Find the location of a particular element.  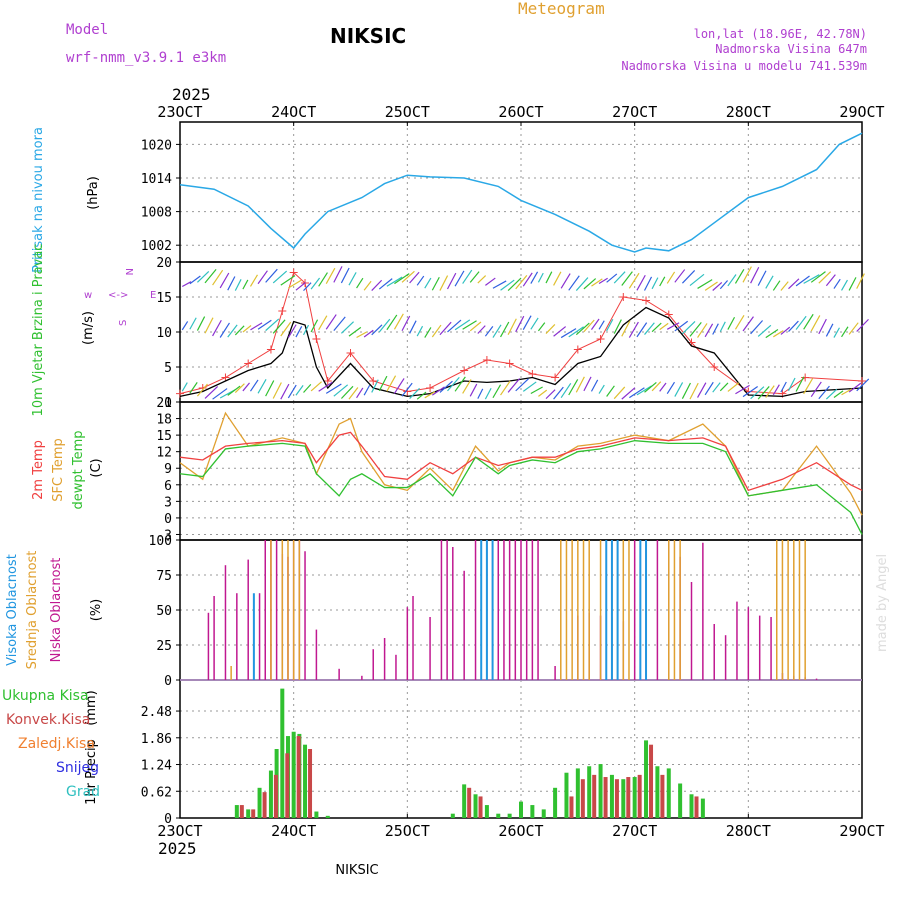

cloud-legend-2: Niska Oblacnost is located at coordinates (56, 610).